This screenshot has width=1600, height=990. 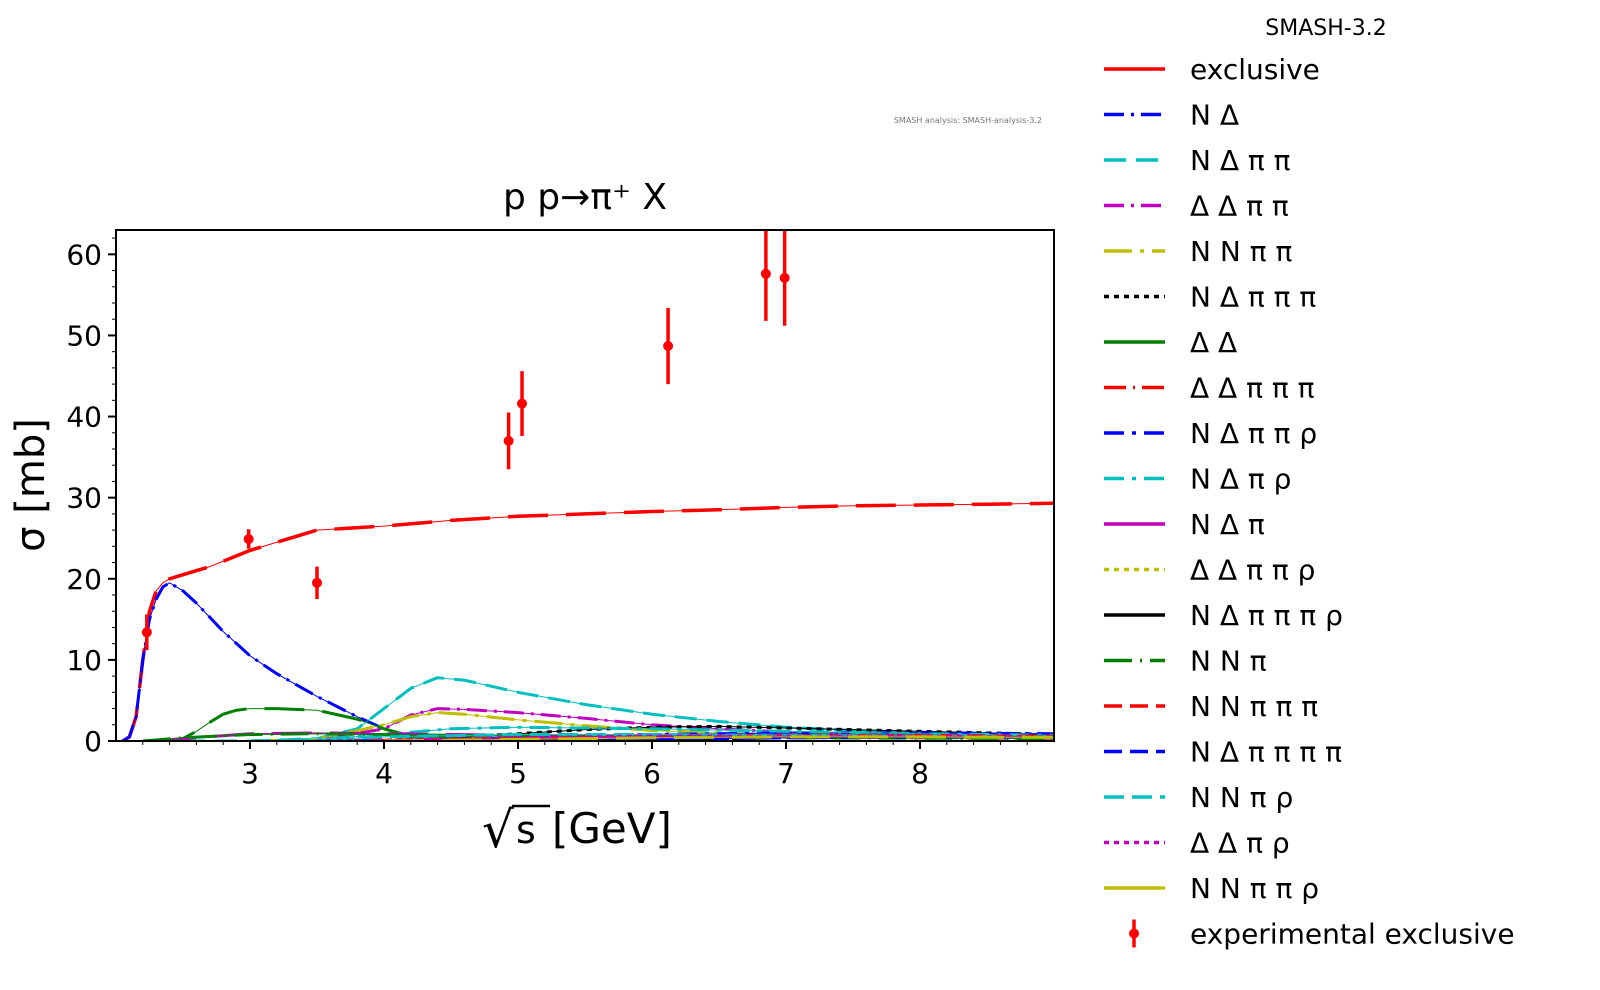 What do you see at coordinates (1253, 433) in the screenshot?
I see `legend-label-8: N Δ π π ρ` at bounding box center [1253, 433].